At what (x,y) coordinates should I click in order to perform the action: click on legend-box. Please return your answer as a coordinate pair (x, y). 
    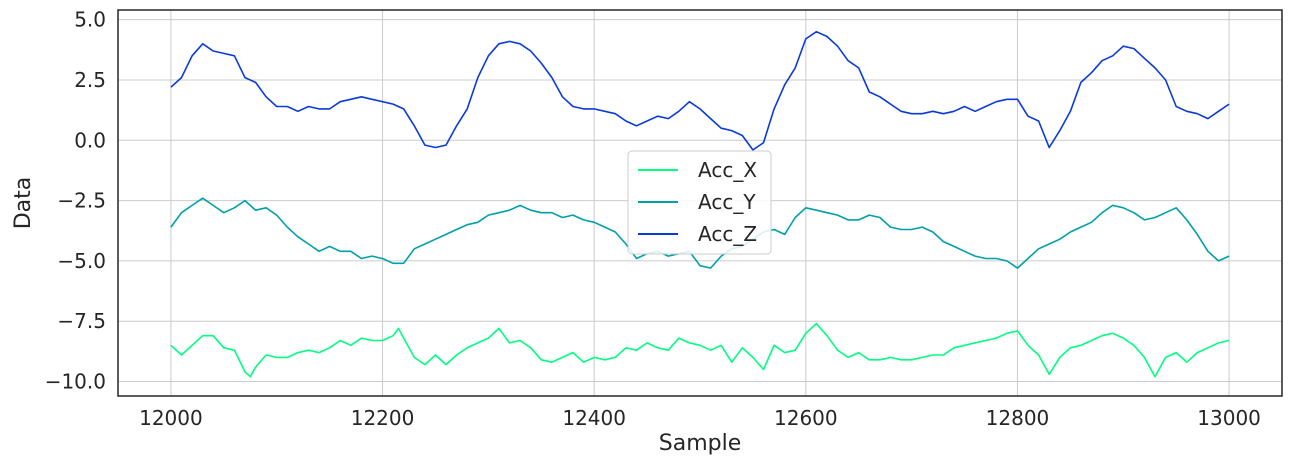
    Looking at the image, I should click on (699, 202).